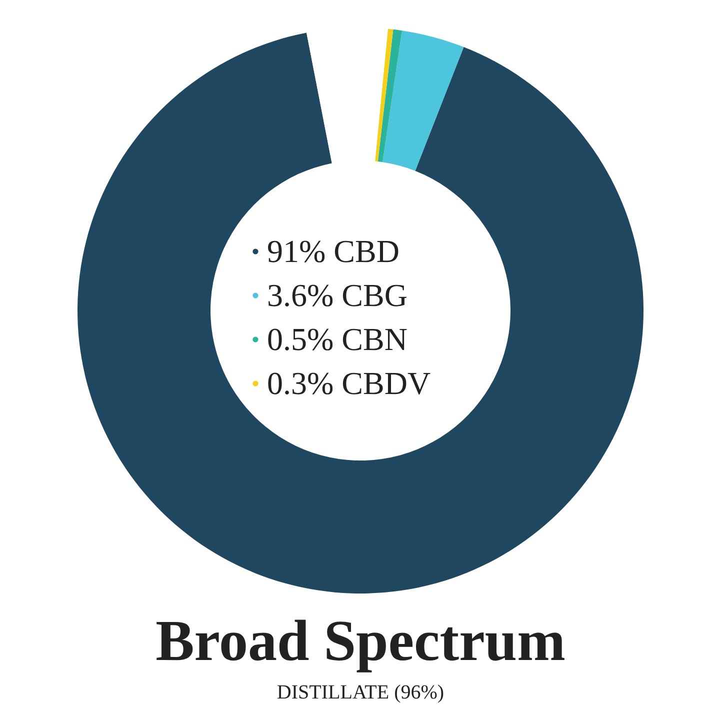 This screenshot has height=720, width=720. Describe the element at coordinates (349, 383) in the screenshot. I see `legend-label: 0.3% CBDV` at that location.